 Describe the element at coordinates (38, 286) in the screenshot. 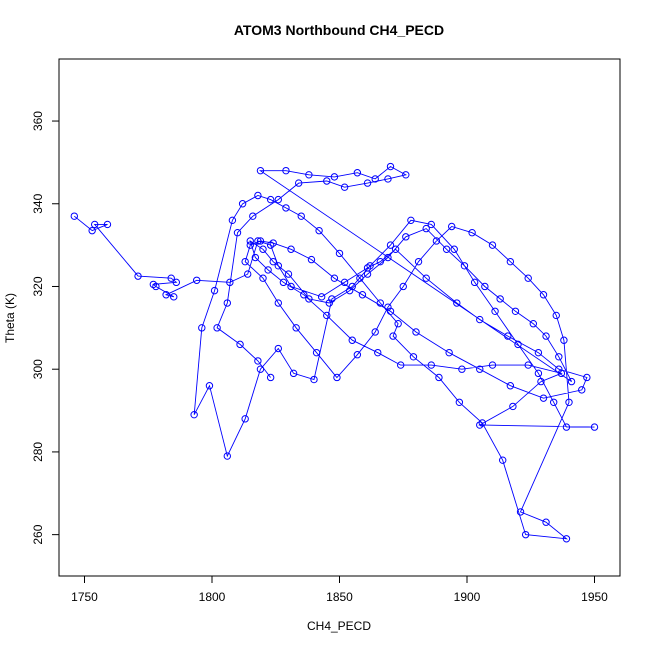

I see `y-tick-label: 320` at that location.